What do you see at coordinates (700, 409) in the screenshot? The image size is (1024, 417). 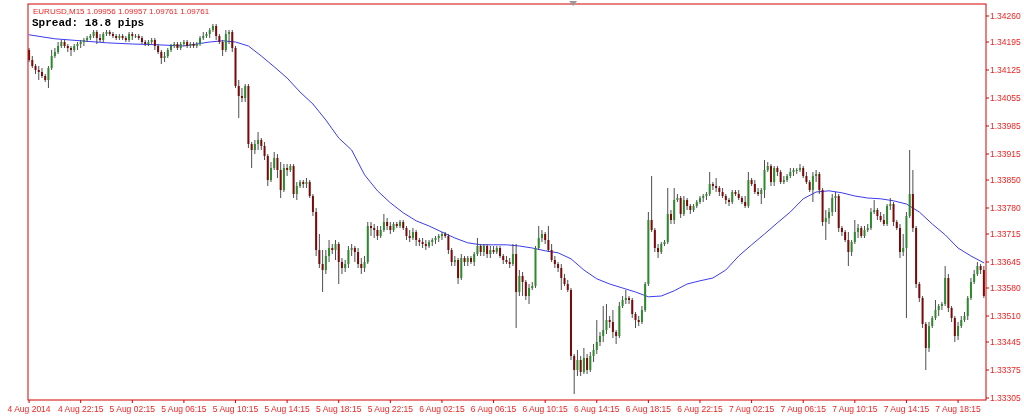 I see `x-tick-label: 6 Aug 22:15` at bounding box center [700, 409].